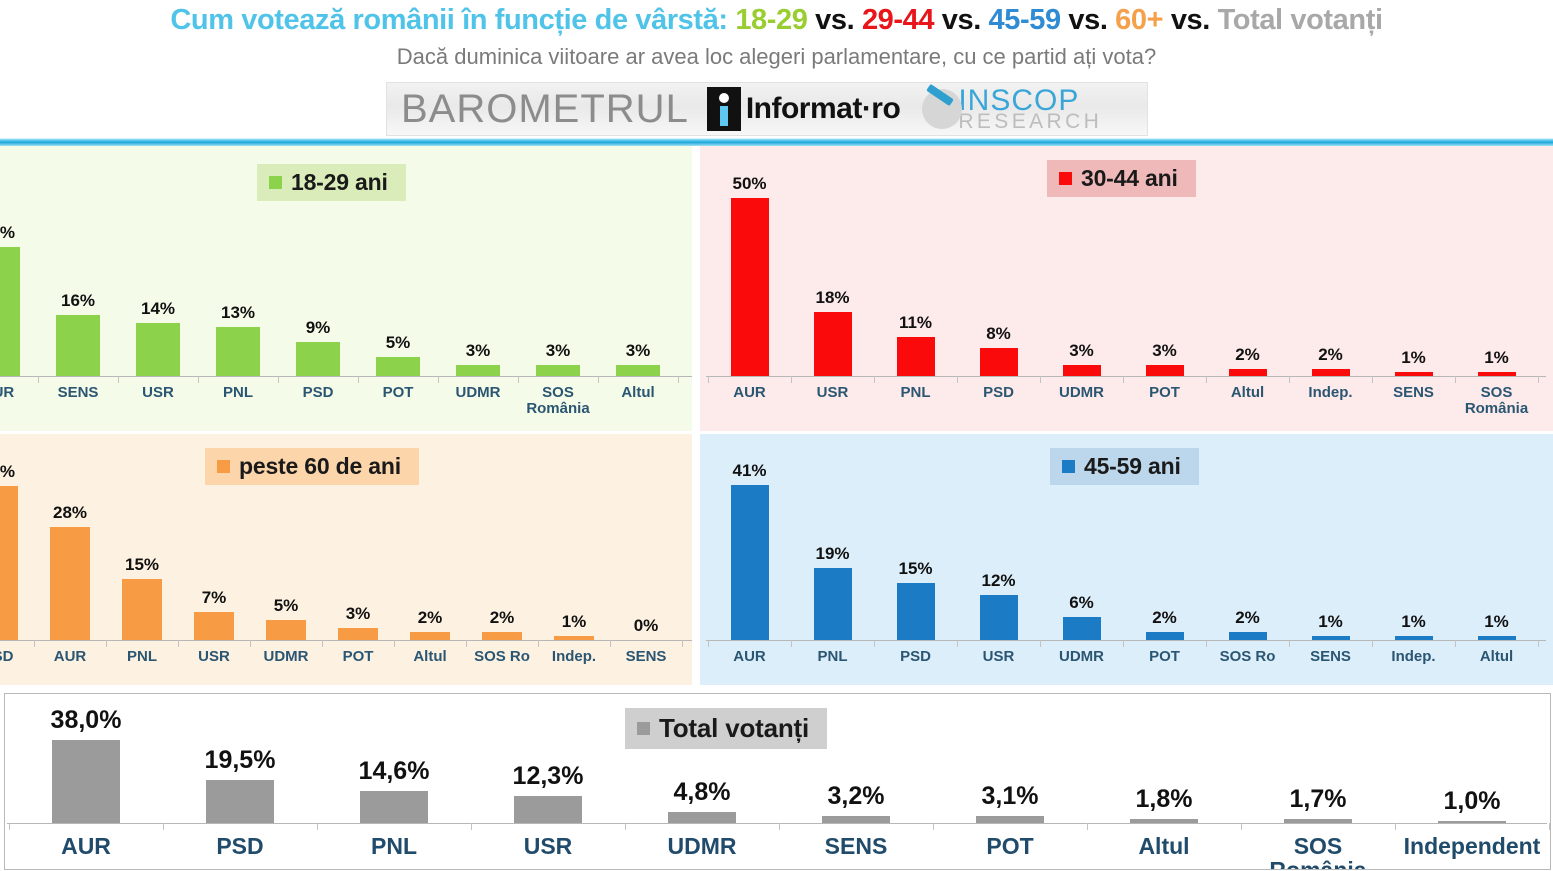 Image resolution: width=1553 pixels, height=871 pixels. I want to click on logo-strip: BAROMETRUL Informat·ro INSCOP RESEARCH, so click(767, 109).